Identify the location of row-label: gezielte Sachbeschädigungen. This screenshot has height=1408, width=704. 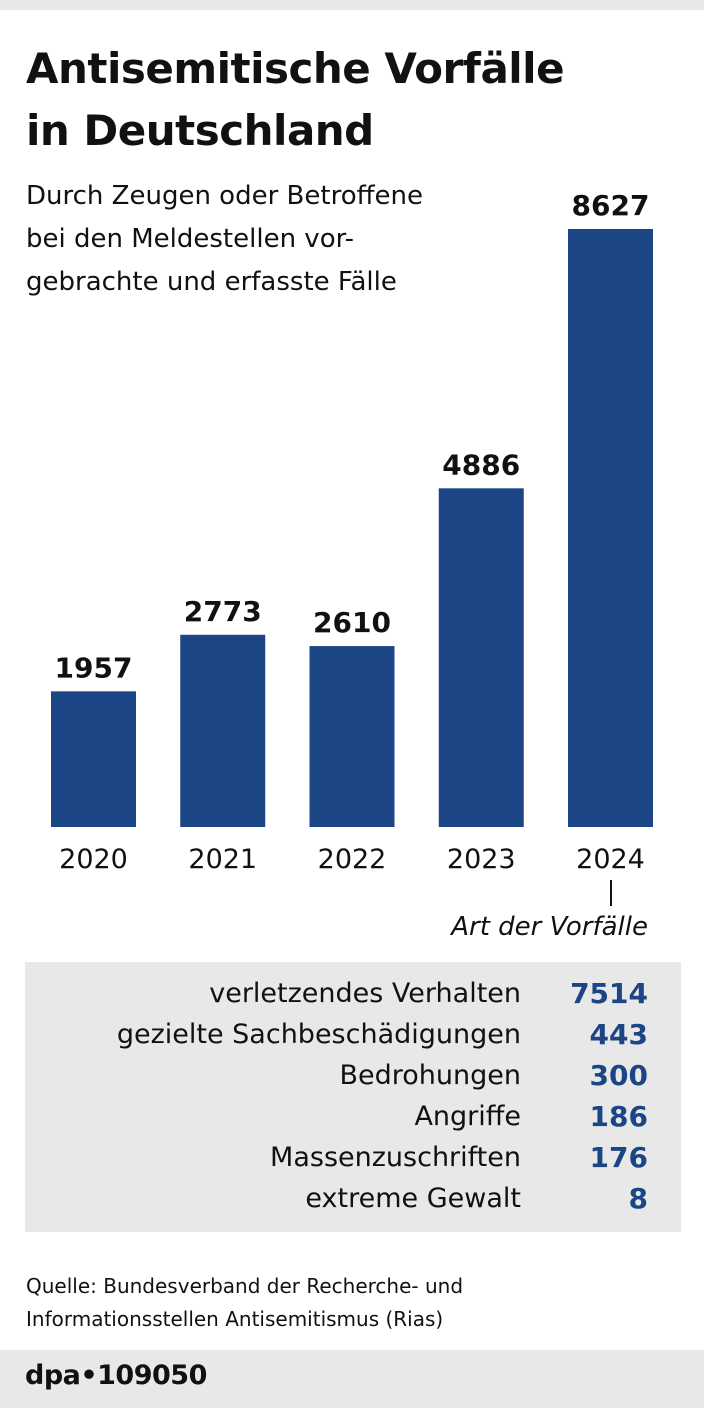
(318, 1034).